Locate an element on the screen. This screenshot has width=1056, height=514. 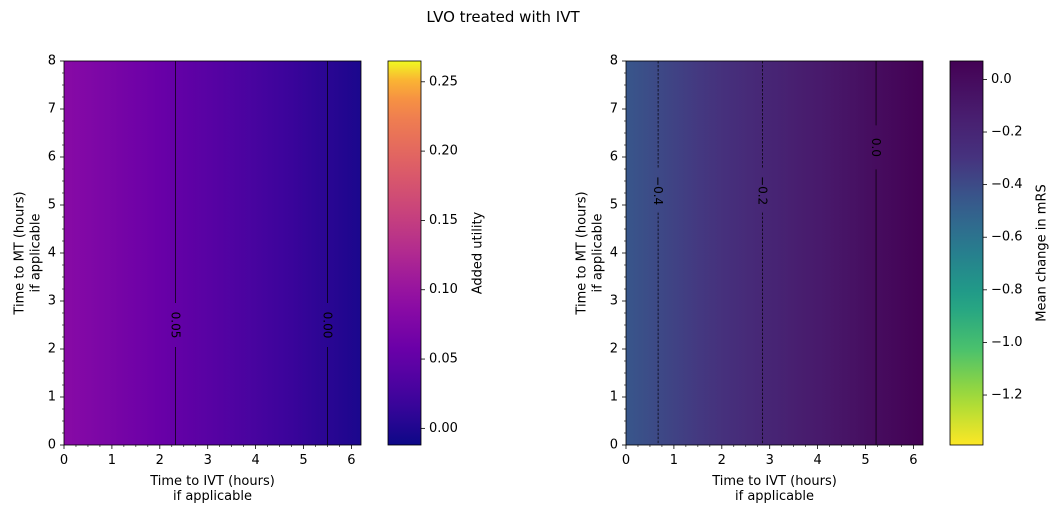
contour-label: −0.2 is located at coordinates (763, 190).